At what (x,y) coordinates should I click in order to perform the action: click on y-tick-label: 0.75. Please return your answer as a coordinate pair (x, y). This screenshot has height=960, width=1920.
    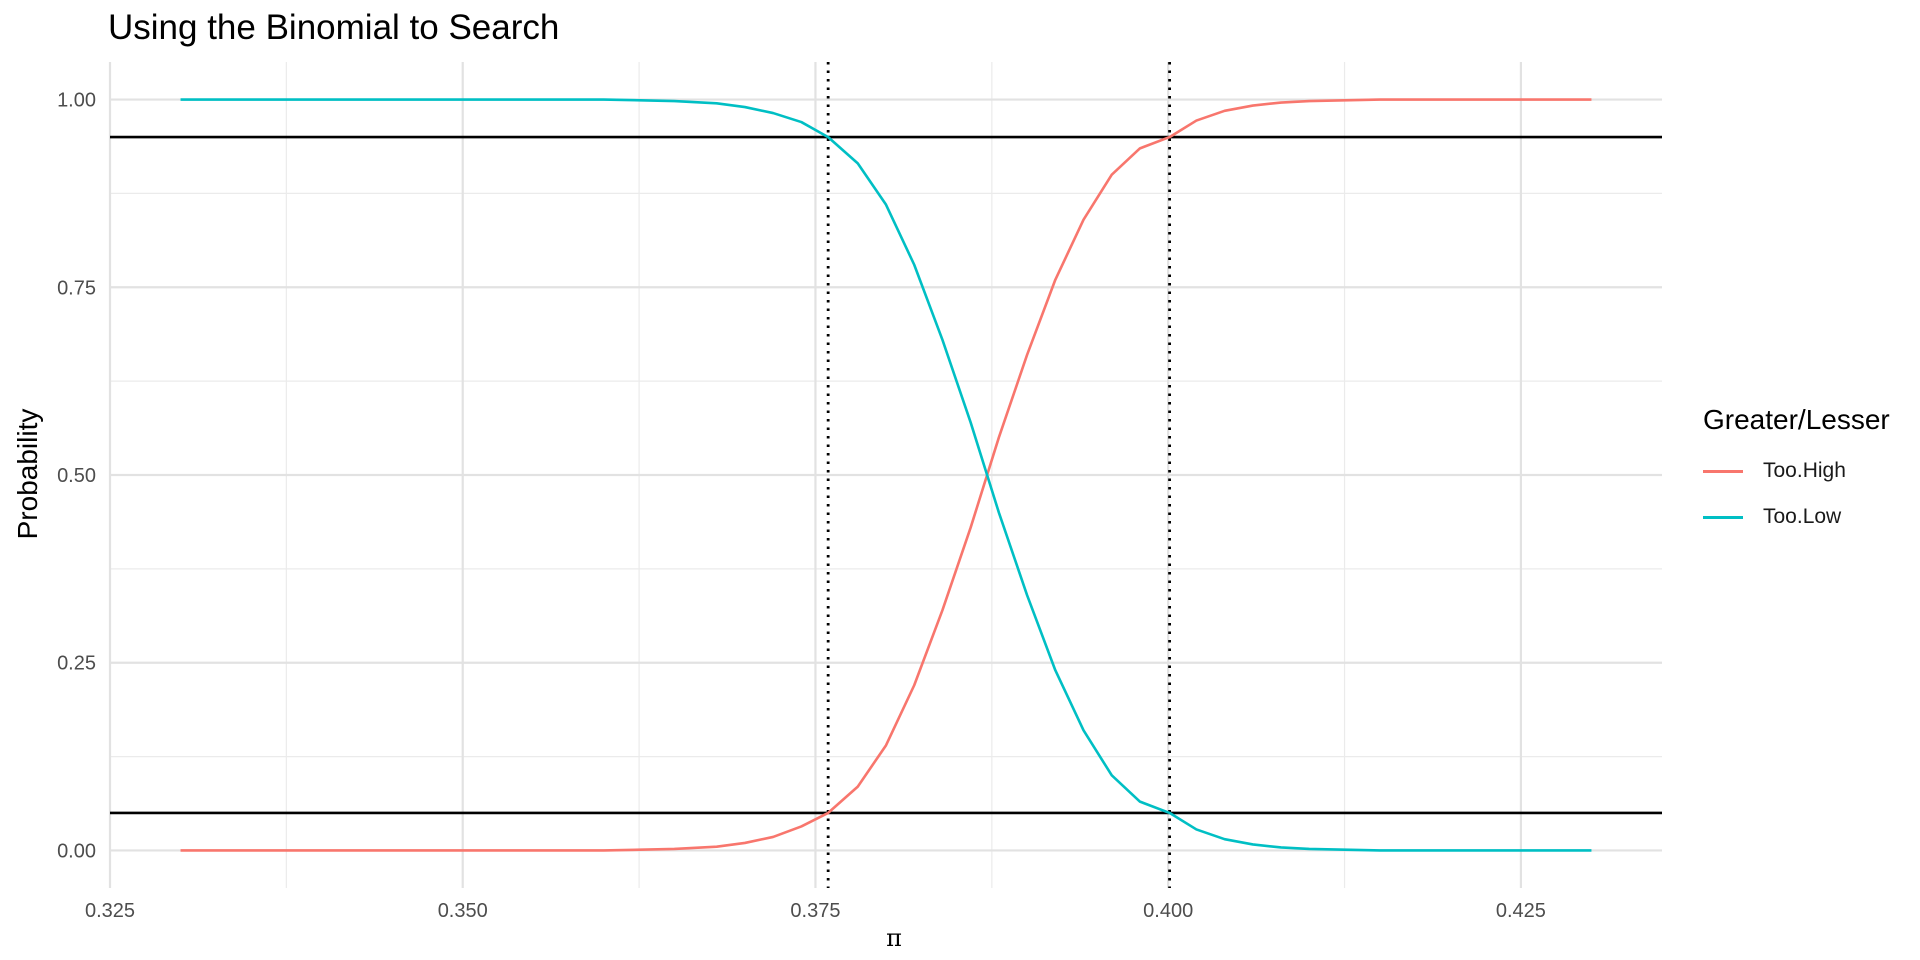
    Looking at the image, I should click on (76, 288).